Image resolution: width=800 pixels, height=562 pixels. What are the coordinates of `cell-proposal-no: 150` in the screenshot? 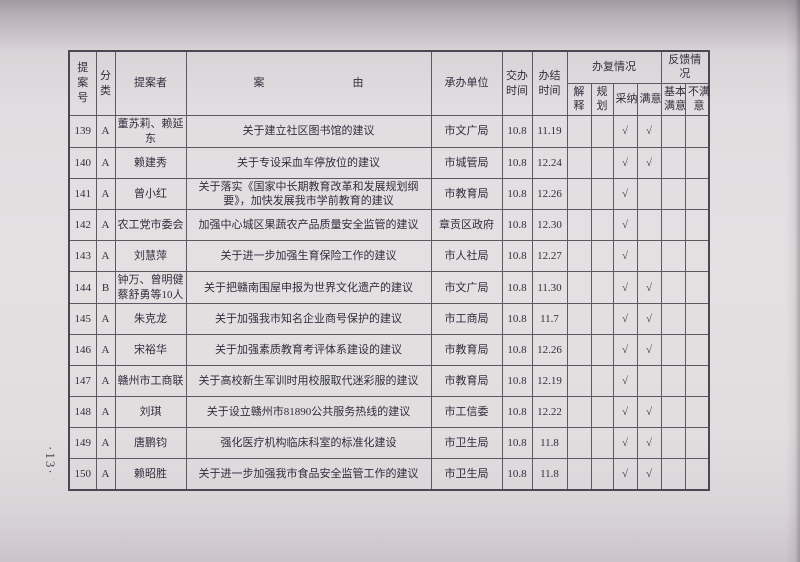 It's located at (82, 474).